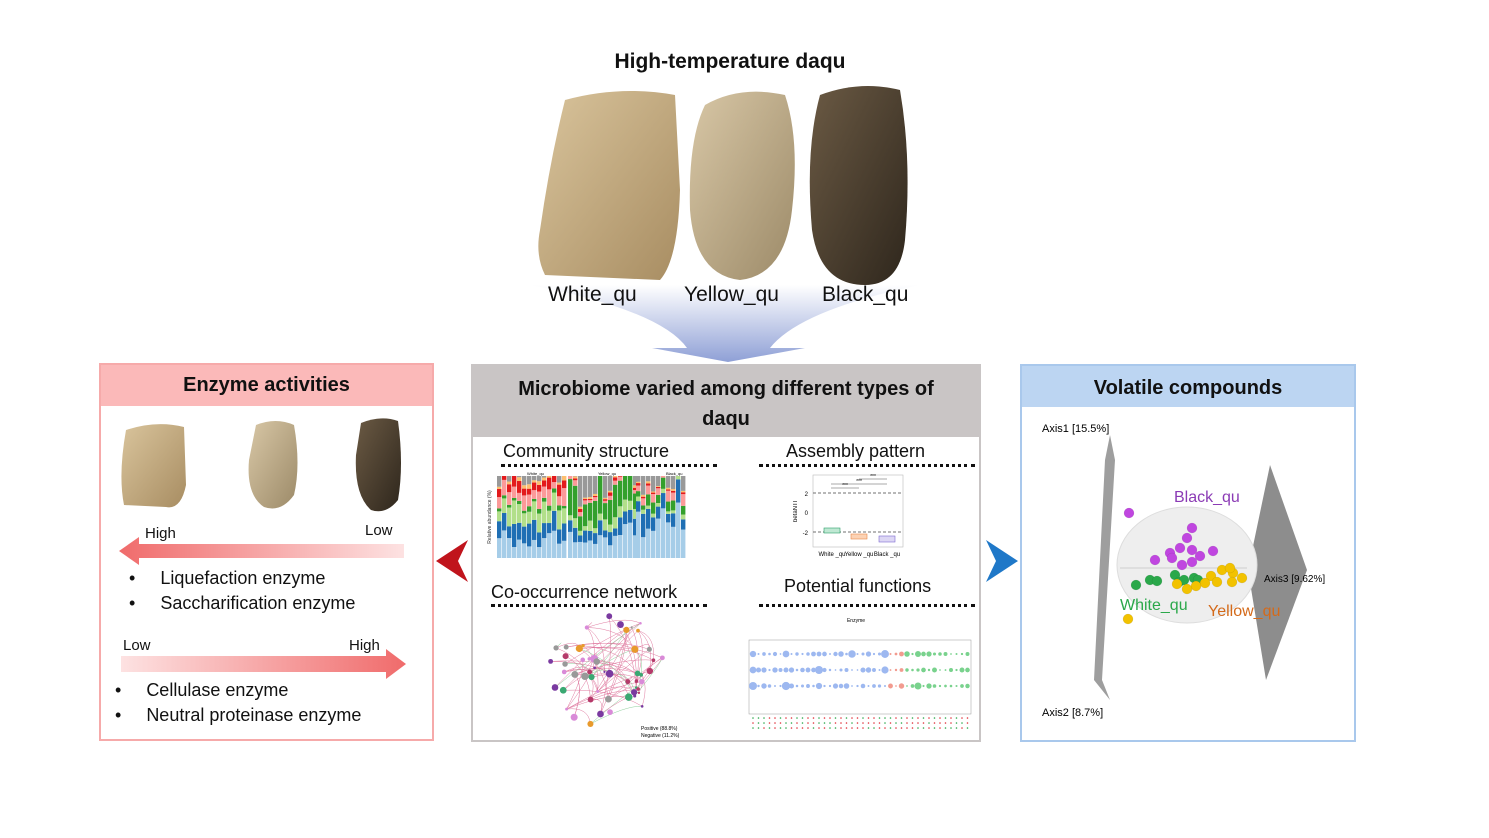 Image resolution: width=1489 pixels, height=838 pixels. I want to click on arrow-high-to-low, so click(261, 551).